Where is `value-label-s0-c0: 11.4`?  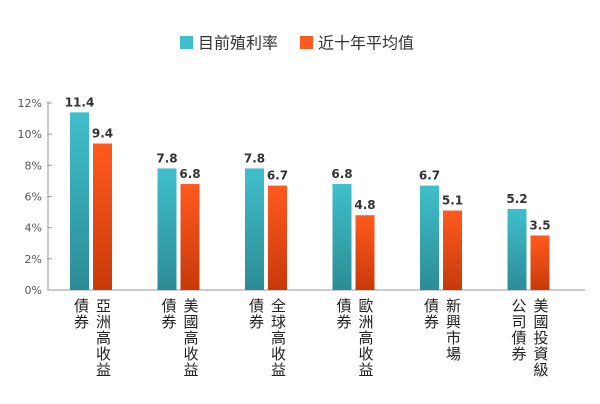 value-label-s0-c0: 11.4 is located at coordinates (80, 102).